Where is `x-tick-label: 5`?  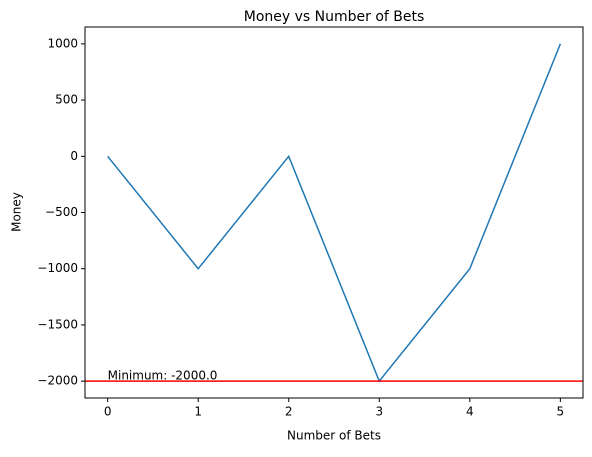
x-tick-label: 5 is located at coordinates (561, 412).